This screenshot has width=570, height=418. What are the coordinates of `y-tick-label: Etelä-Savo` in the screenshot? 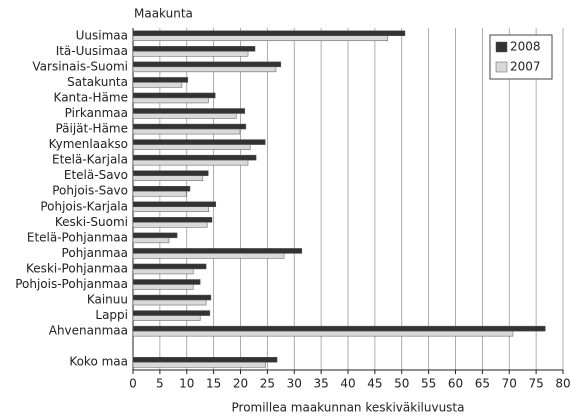 It's located at (96, 175).